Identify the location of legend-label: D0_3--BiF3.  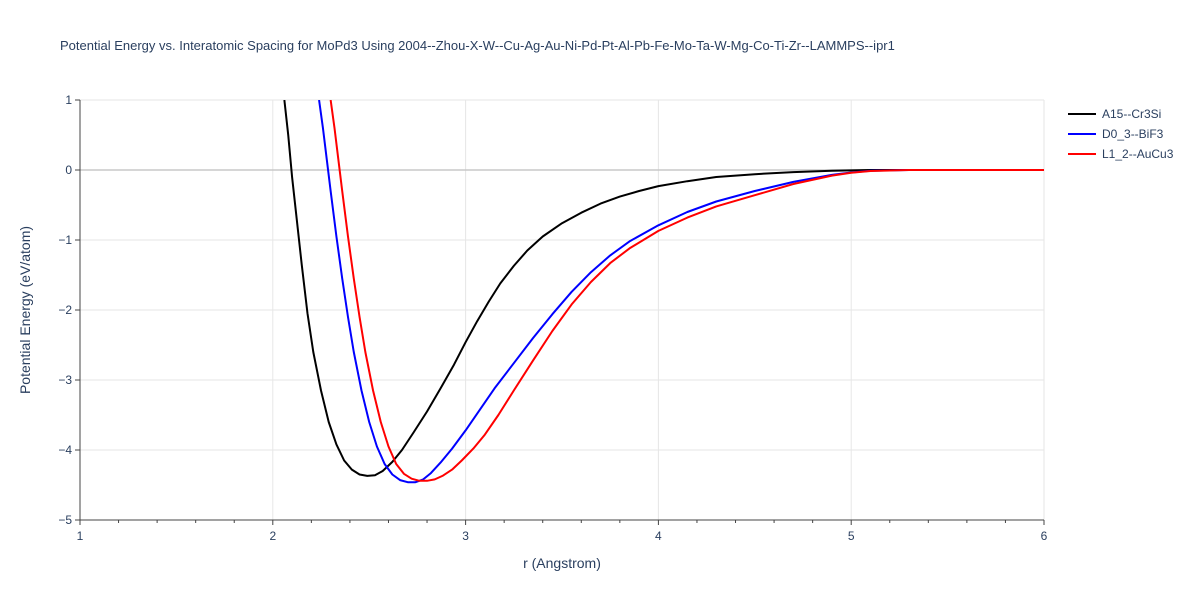
(1133, 134).